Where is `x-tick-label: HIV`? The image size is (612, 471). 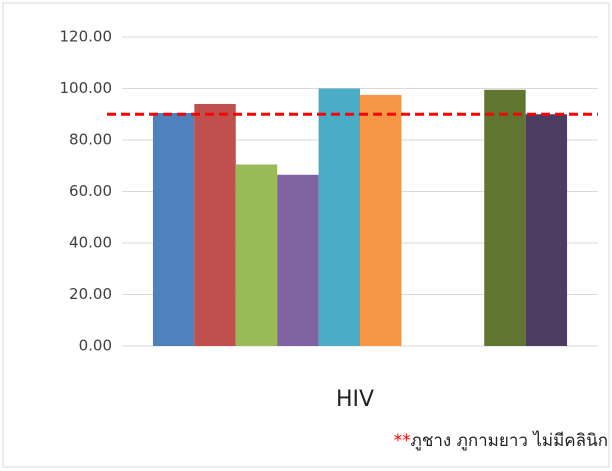
x-tick-label: HIV is located at coordinates (355, 399).